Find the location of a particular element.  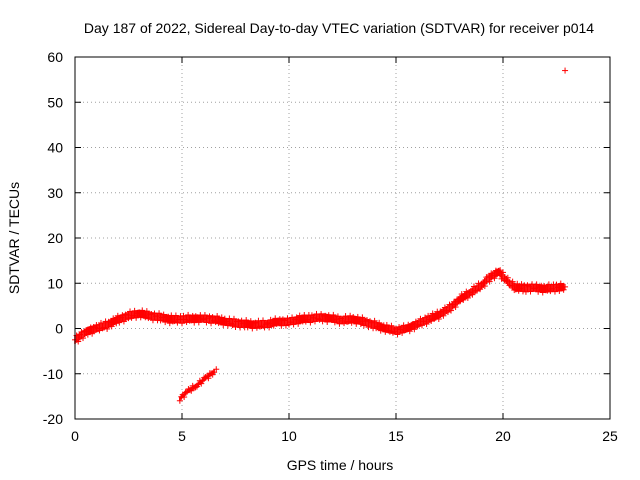

x-axis-label: GPS time / hours is located at coordinates (340, 465).